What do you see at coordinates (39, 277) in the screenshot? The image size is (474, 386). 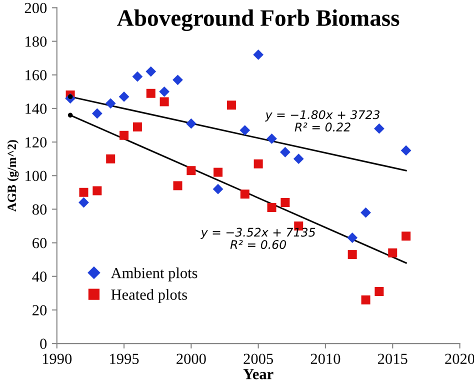 I see `y-tick-label: 40` at bounding box center [39, 277].